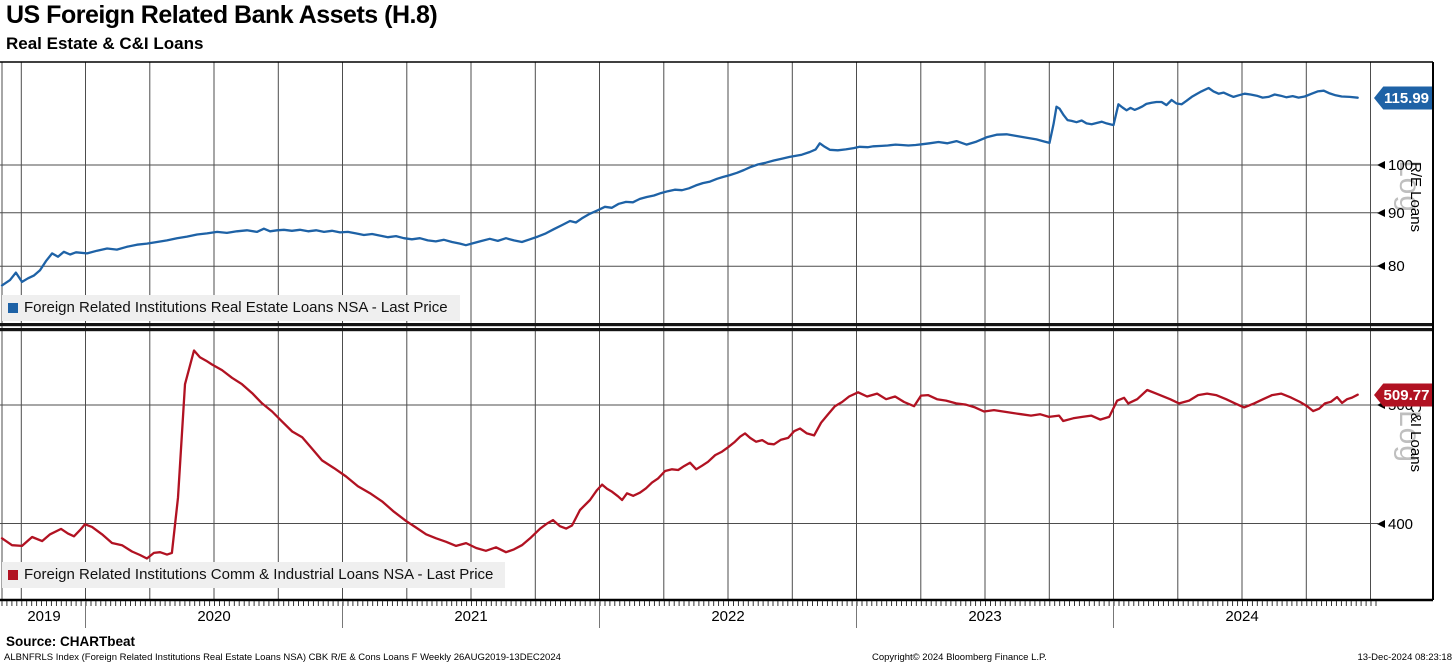 The width and height of the screenshot is (1456, 666). What do you see at coordinates (1242, 616) in the screenshot?
I see `x-year-label-2024: 2024` at bounding box center [1242, 616].